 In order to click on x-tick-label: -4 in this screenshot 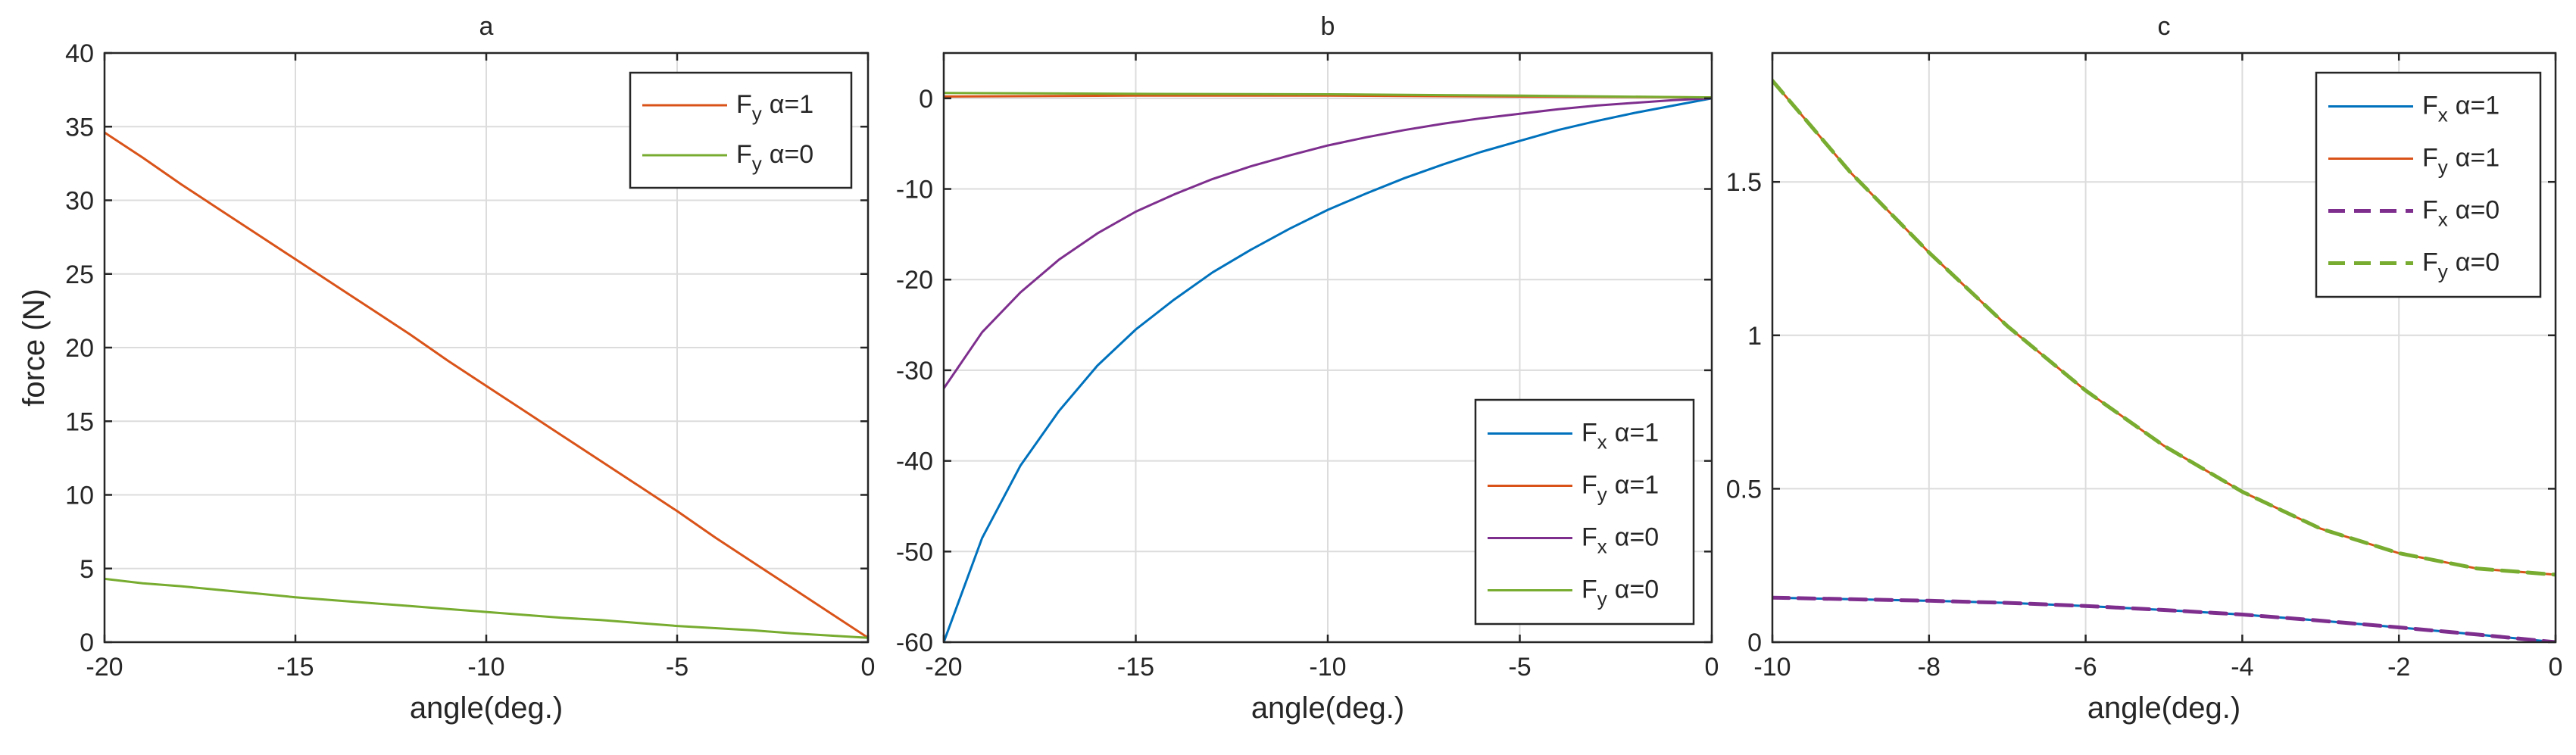, I will do `click(2242, 667)`.